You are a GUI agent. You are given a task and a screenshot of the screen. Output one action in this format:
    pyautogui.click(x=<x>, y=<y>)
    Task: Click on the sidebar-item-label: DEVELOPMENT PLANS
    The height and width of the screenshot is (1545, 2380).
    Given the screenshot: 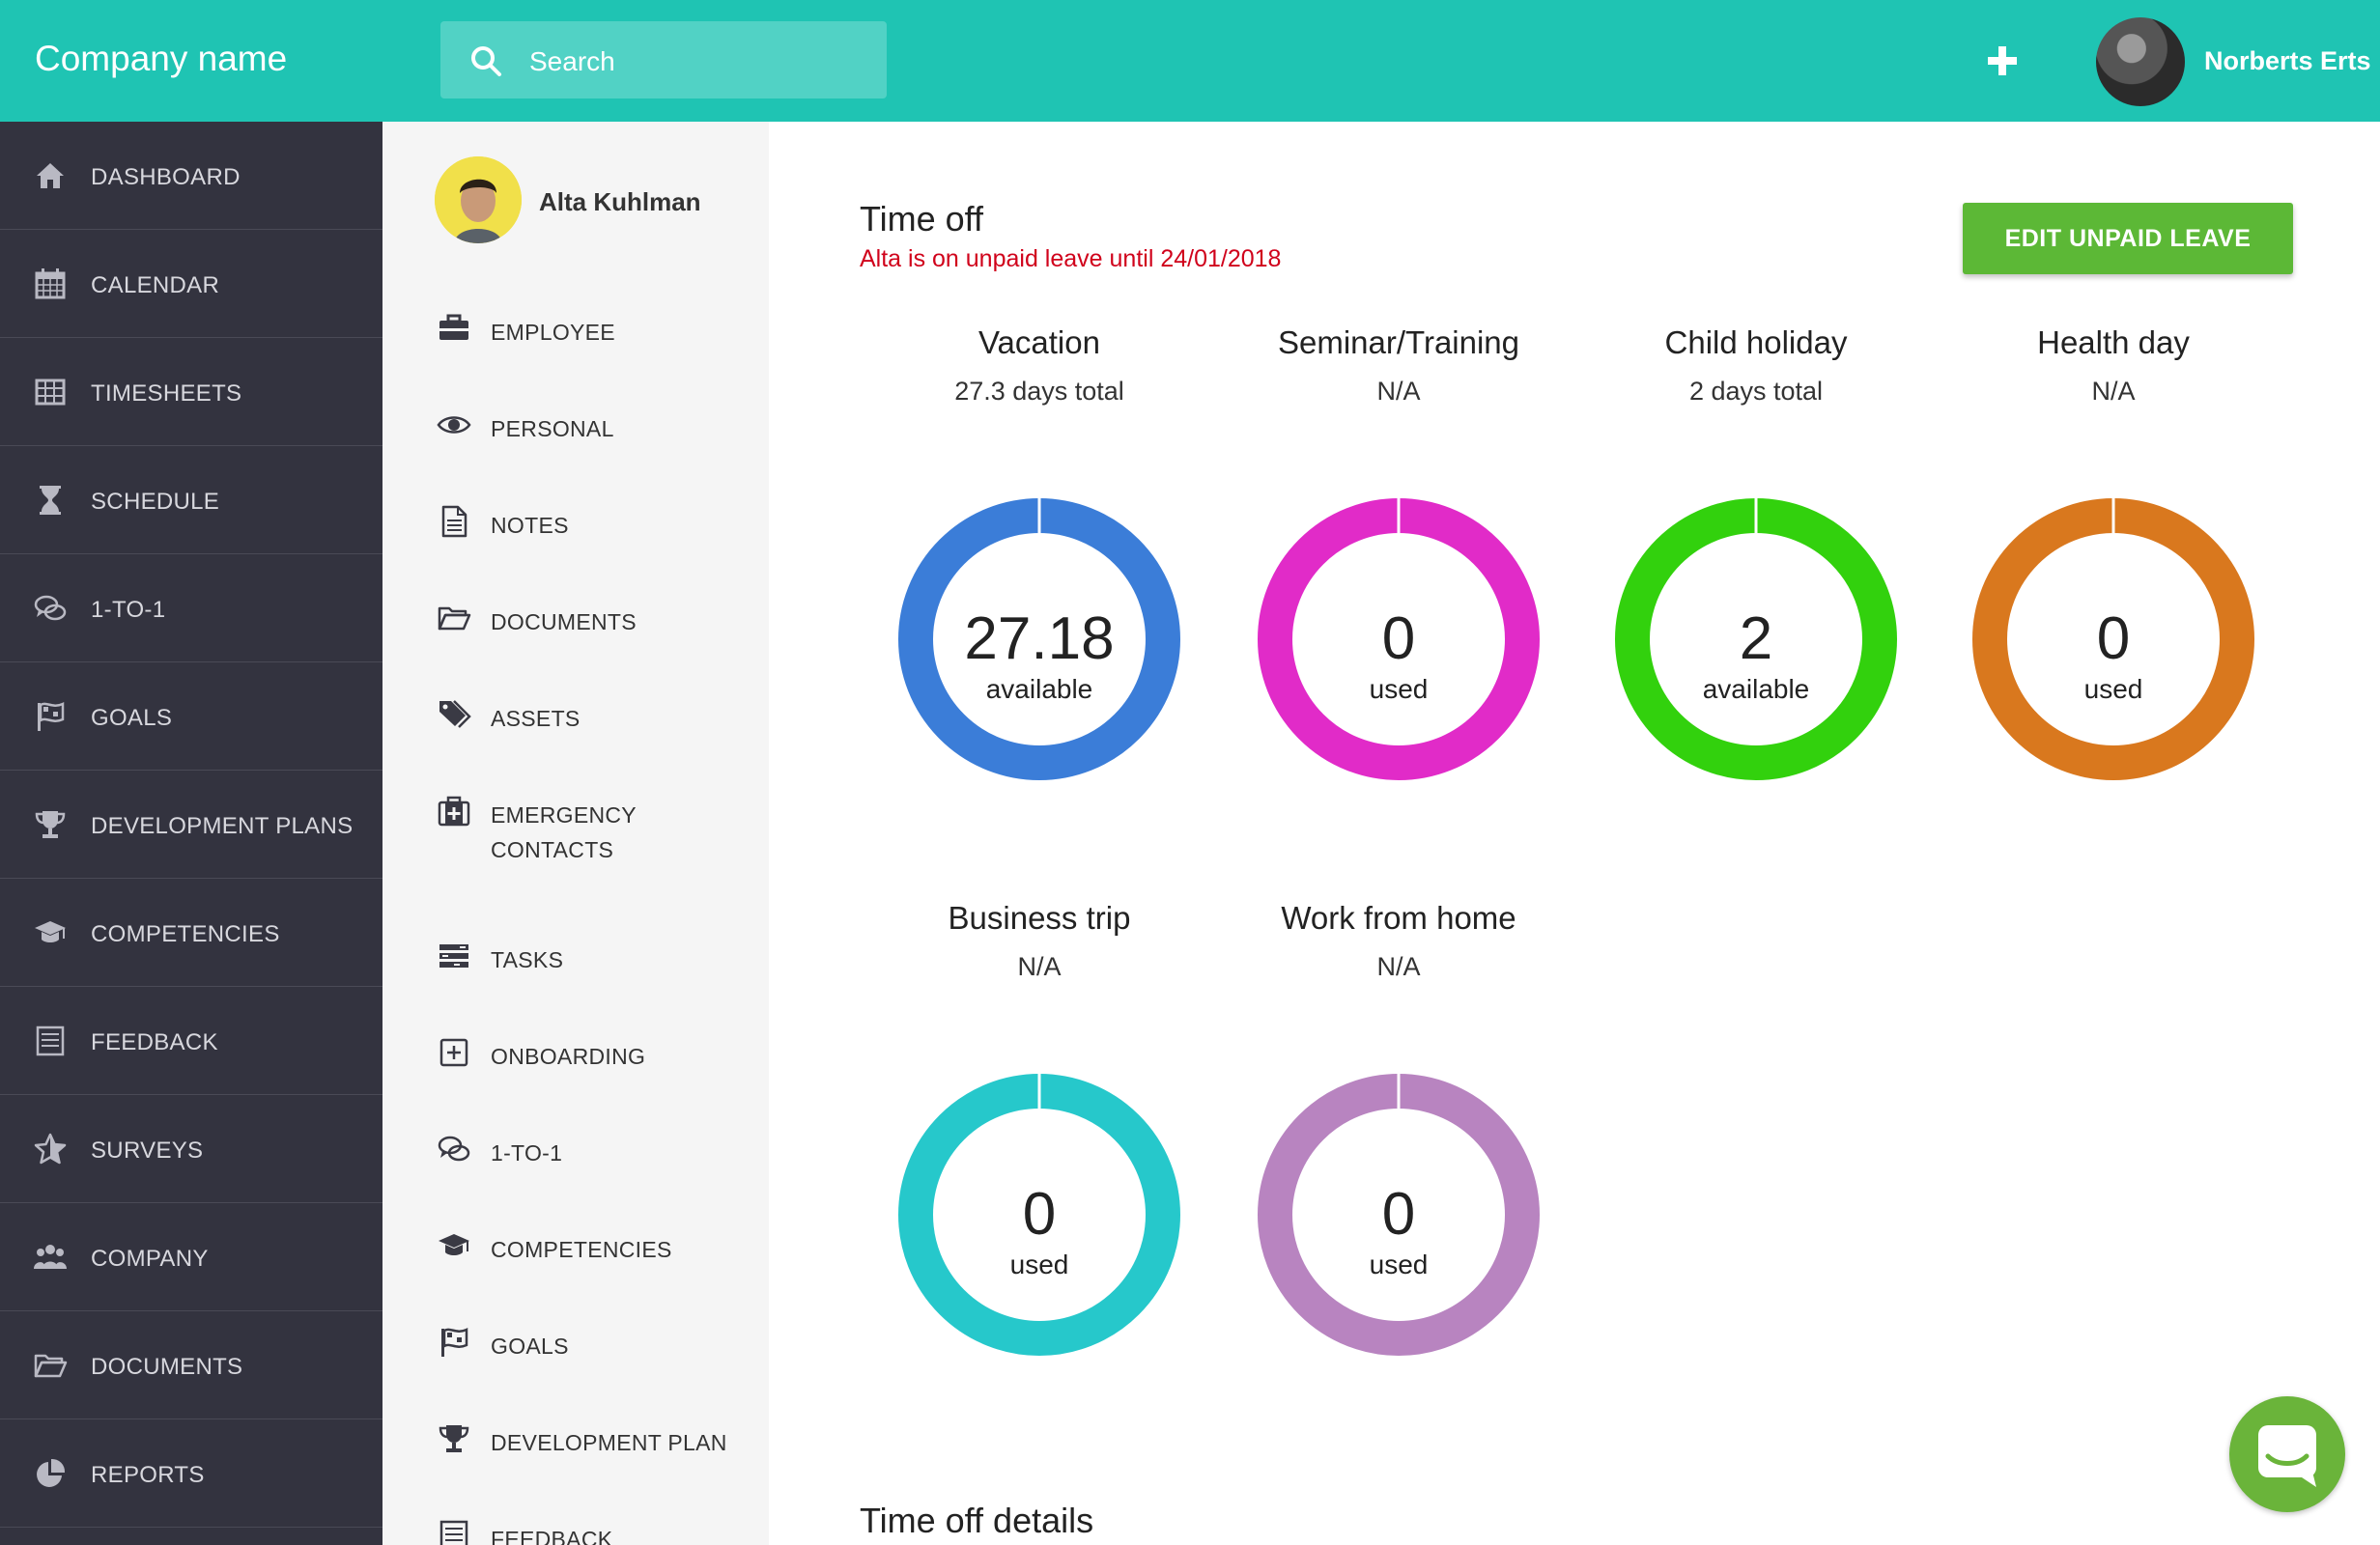 What is the action you would take?
    pyautogui.click(x=223, y=826)
    